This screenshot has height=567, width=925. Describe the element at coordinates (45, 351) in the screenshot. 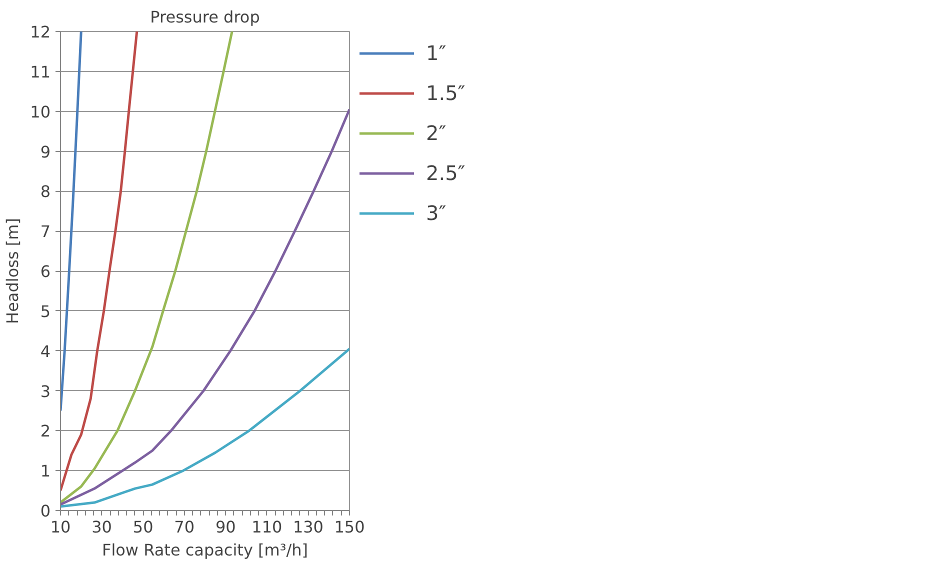

I see `y-tick-label: 4` at that location.